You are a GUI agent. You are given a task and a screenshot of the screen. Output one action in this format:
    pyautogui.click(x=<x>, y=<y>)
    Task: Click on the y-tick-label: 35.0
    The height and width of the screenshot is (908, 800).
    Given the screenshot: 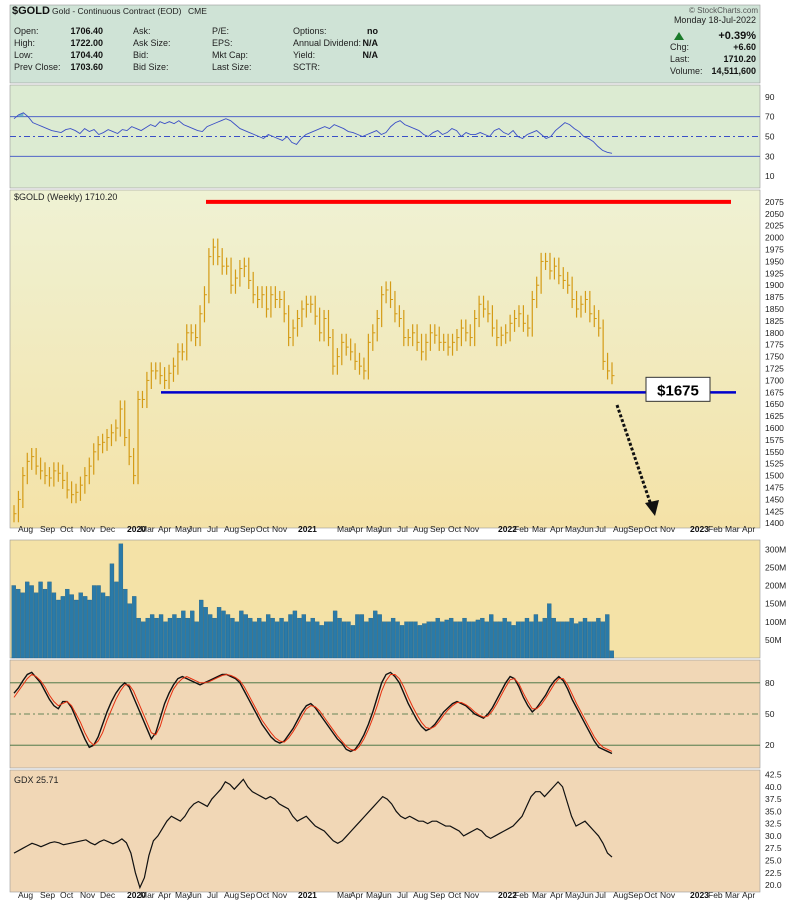 What is the action you would take?
    pyautogui.click(x=773, y=811)
    